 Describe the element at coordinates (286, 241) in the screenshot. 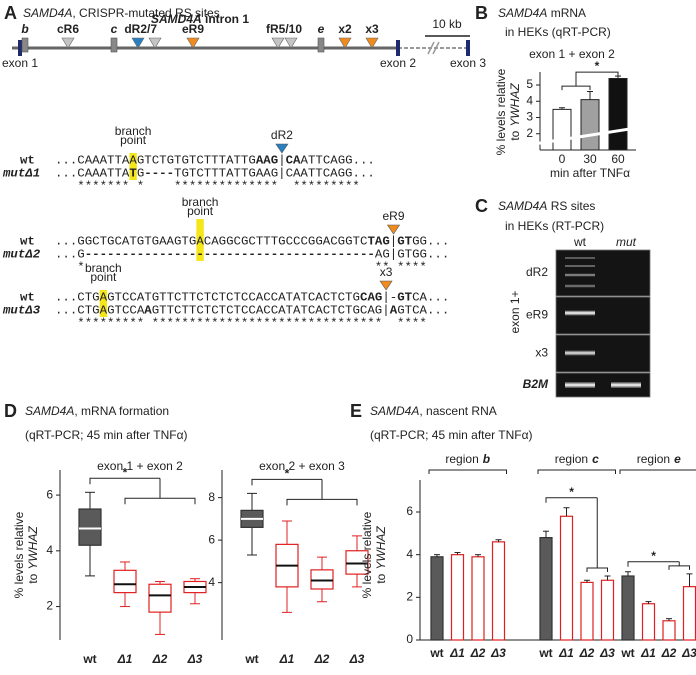

I see `sequence-segment: CAGGCGCTTTGCCCGGACGGTC` at that location.